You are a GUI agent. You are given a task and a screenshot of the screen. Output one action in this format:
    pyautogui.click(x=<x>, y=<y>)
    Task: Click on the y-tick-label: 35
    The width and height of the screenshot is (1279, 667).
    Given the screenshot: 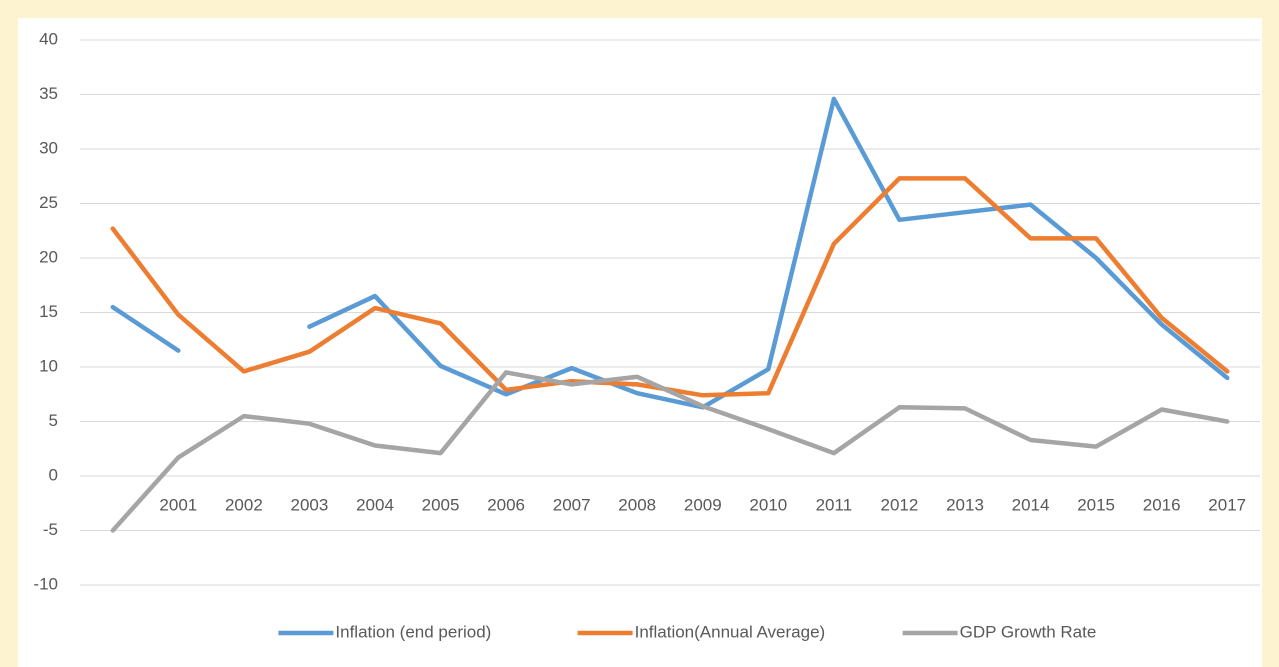 What is the action you would take?
    pyautogui.click(x=48, y=93)
    